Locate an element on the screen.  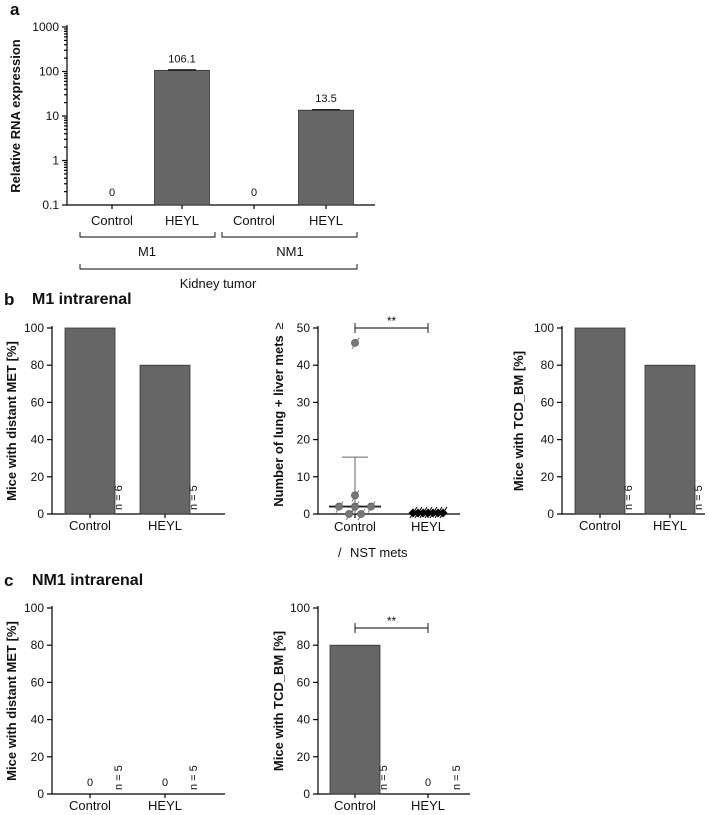
m1-bracket is located at coordinates (147, 235).